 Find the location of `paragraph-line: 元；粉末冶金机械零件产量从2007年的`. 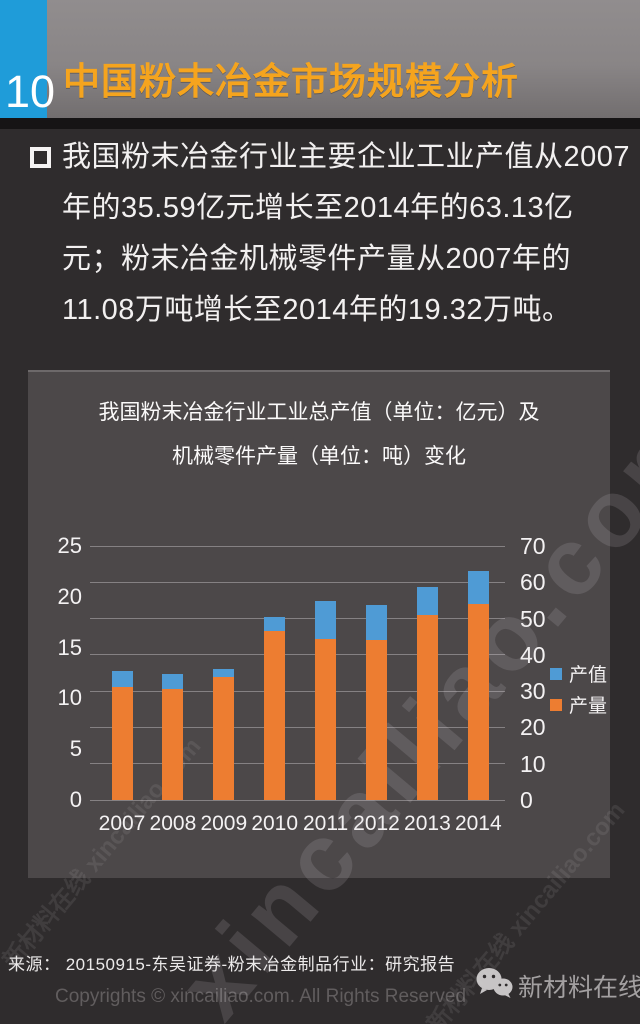

paragraph-line: 元；粉末冶金机械零件产量从2007年的 is located at coordinates (317, 259).